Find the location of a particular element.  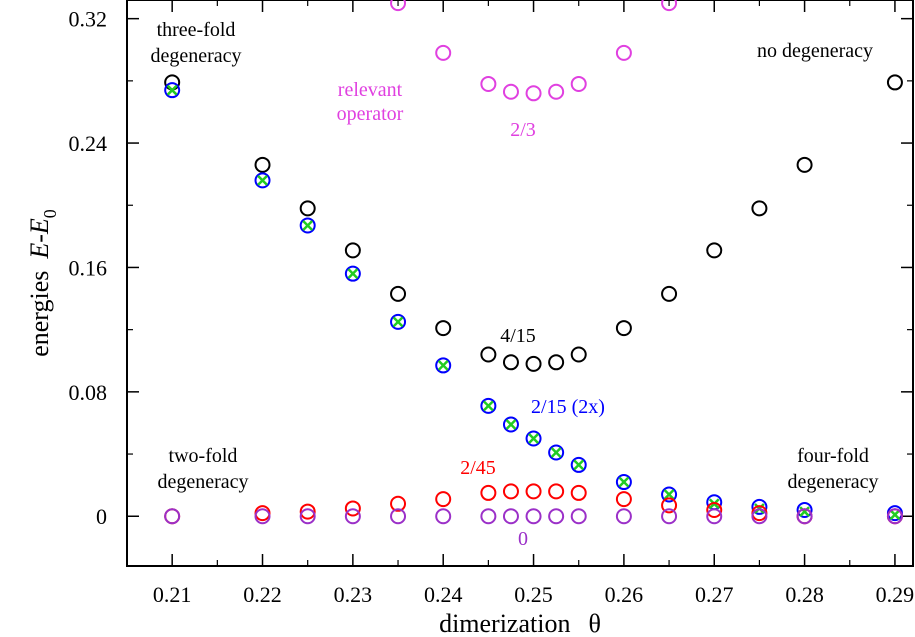

x-tick-label: 0.23 is located at coordinates (353, 594).